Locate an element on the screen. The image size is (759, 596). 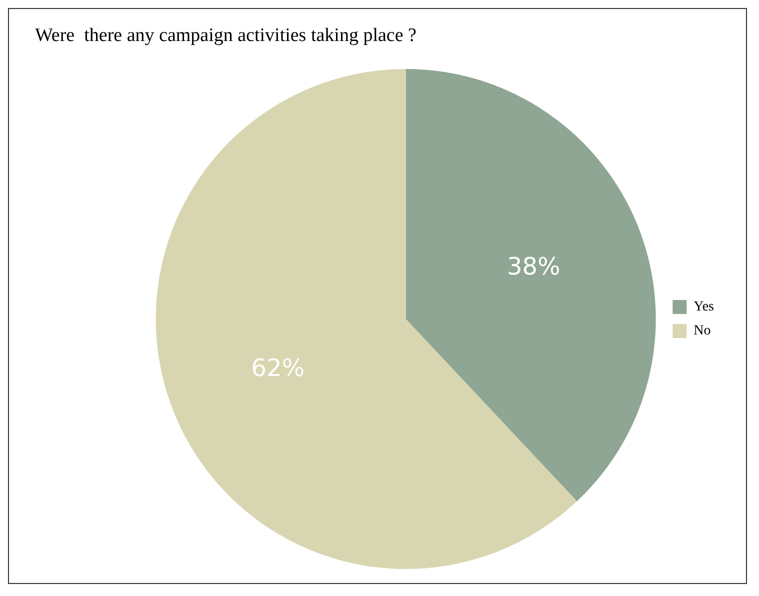
data-label: 38% is located at coordinates (533, 266).